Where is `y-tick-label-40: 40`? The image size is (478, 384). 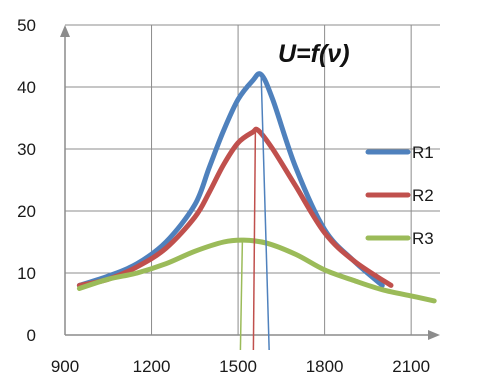 y-tick-label-40: 40 is located at coordinates (26, 87).